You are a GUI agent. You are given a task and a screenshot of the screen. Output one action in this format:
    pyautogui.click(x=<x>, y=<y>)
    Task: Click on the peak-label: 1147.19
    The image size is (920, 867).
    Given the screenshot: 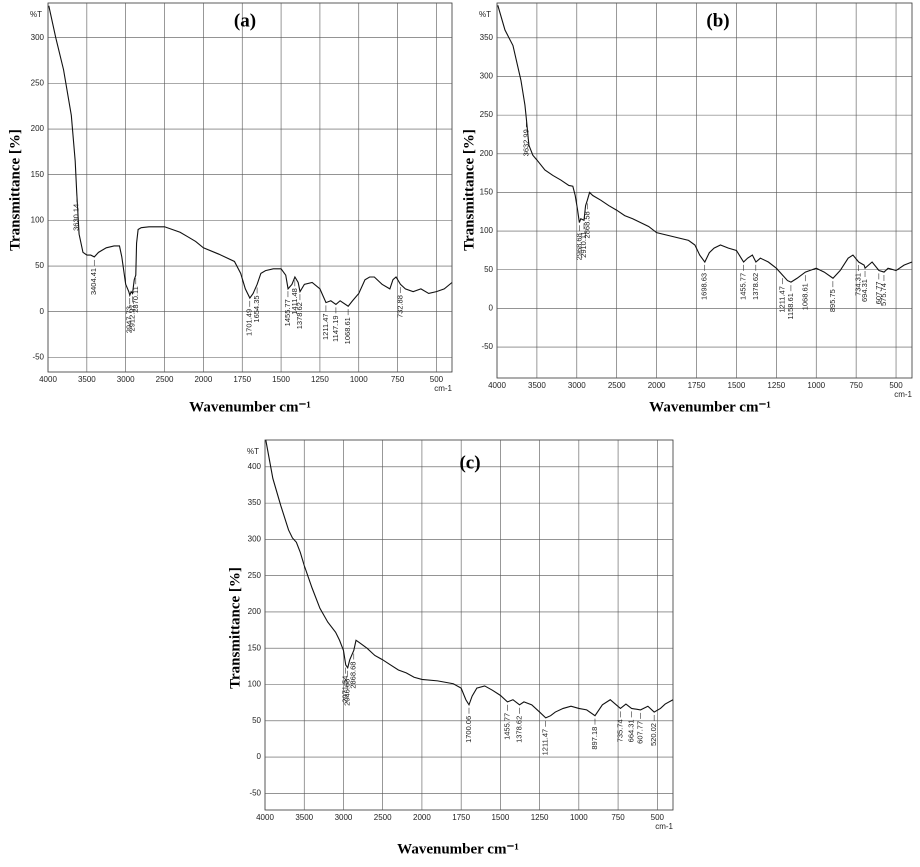 What is the action you would take?
    pyautogui.click(x=335, y=328)
    